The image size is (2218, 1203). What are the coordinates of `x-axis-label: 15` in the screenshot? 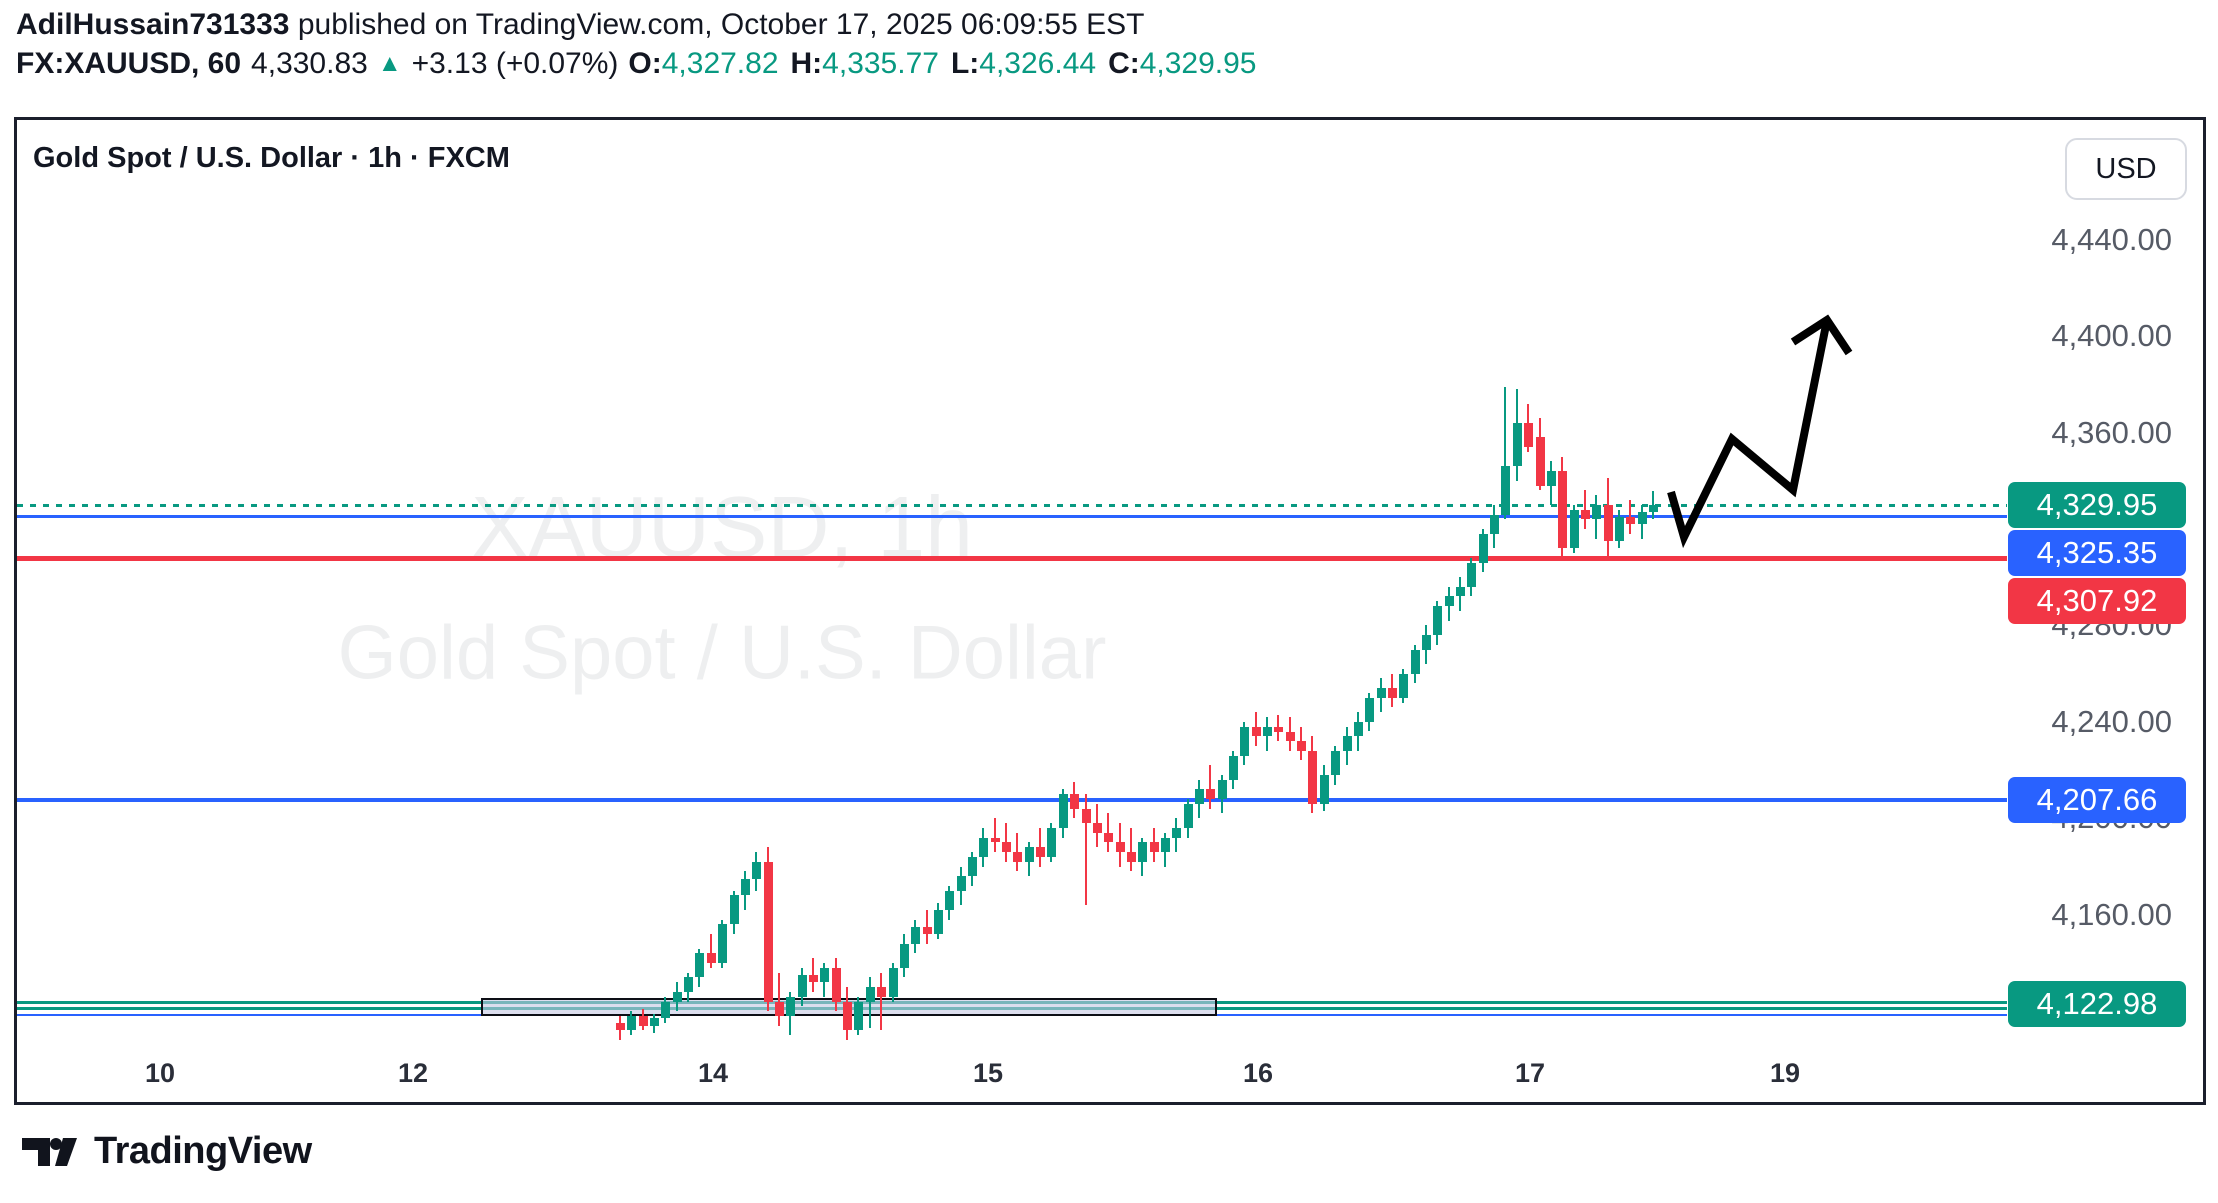 It's located at (988, 1073).